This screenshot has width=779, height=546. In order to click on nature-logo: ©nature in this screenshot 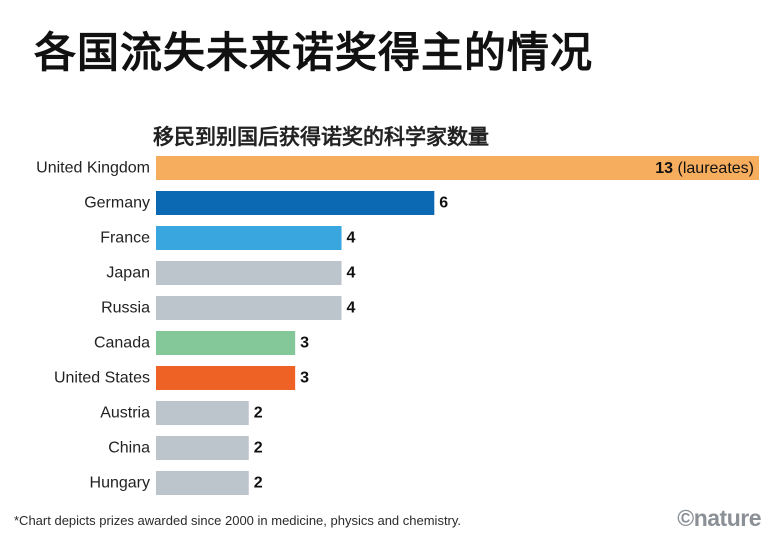, I will do `click(719, 518)`.